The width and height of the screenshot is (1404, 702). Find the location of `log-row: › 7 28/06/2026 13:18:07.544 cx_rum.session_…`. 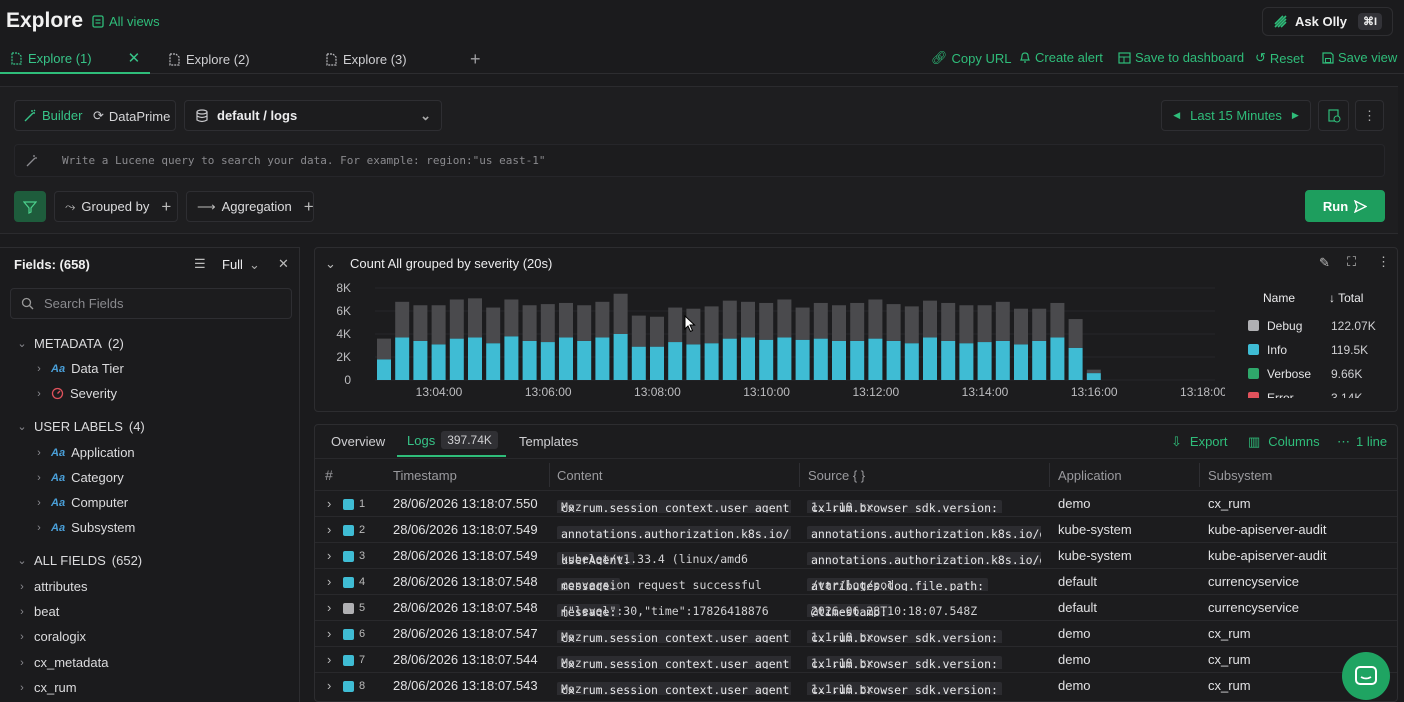

log-row: › 7 28/06/2026 13:18:07.544 cx_rum.session_… is located at coordinates (856, 659).